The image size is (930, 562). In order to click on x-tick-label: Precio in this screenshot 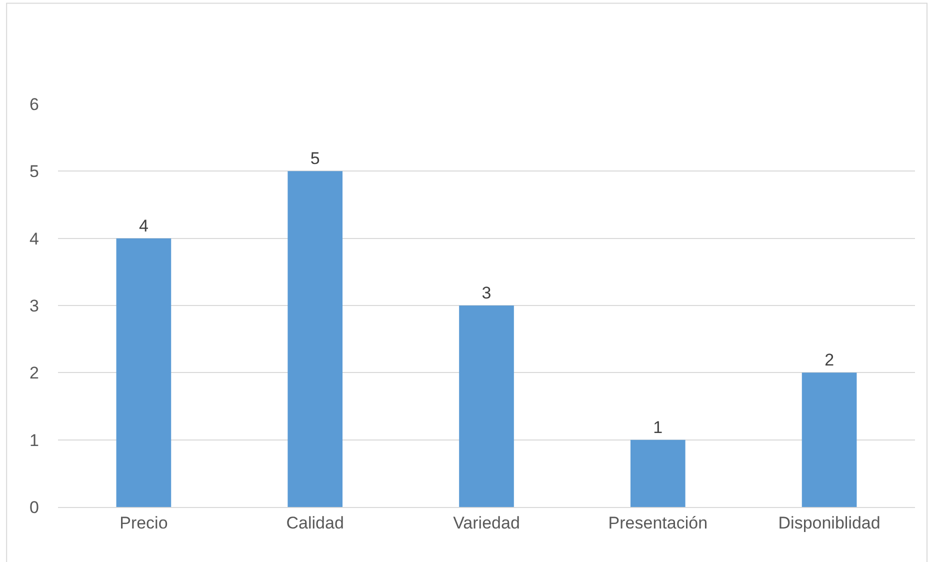, I will do `click(144, 522)`.